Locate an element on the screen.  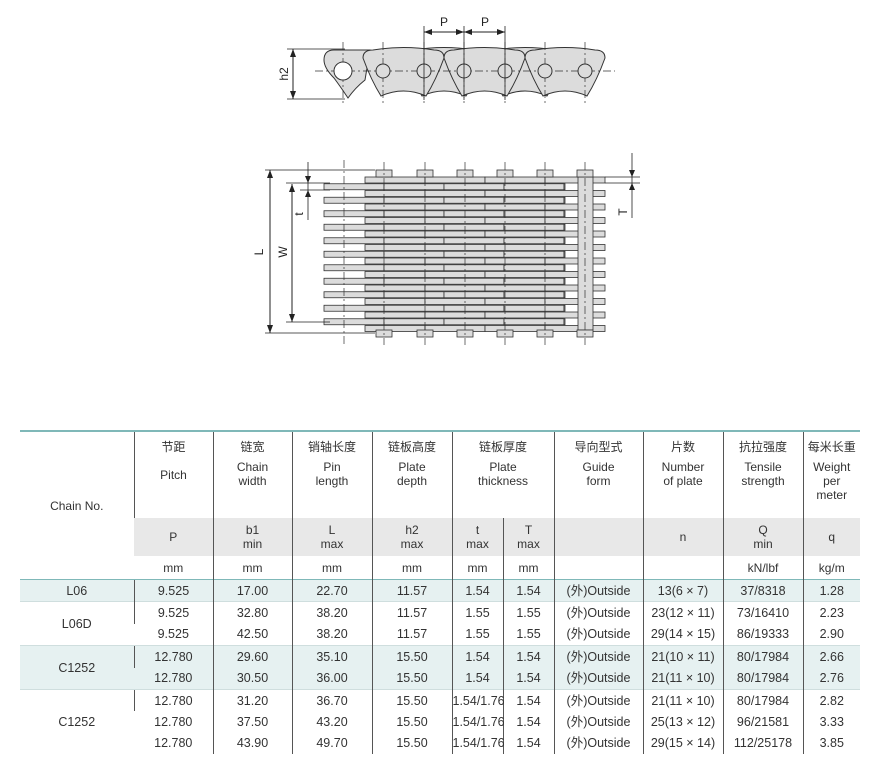
unit-cell: mm is located at coordinates (173, 567).